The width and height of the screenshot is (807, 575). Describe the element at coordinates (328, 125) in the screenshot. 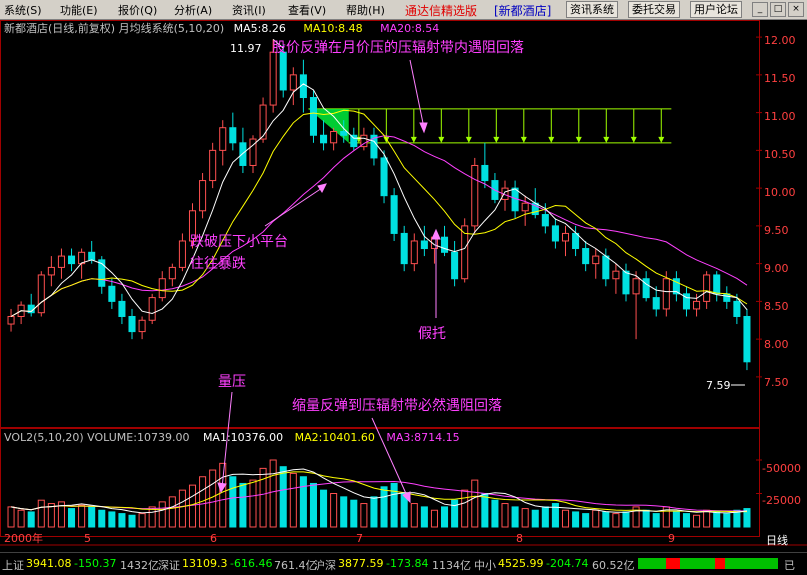

I see `band-wedge` at that location.